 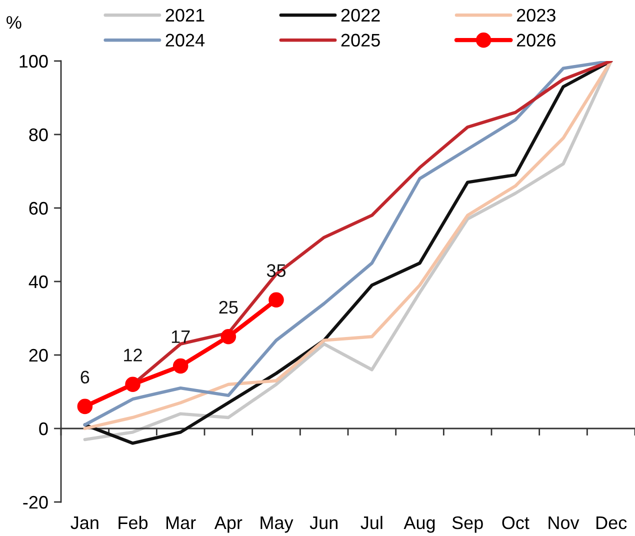 I want to click on y-tick-label: 20, so click(x=38, y=355).